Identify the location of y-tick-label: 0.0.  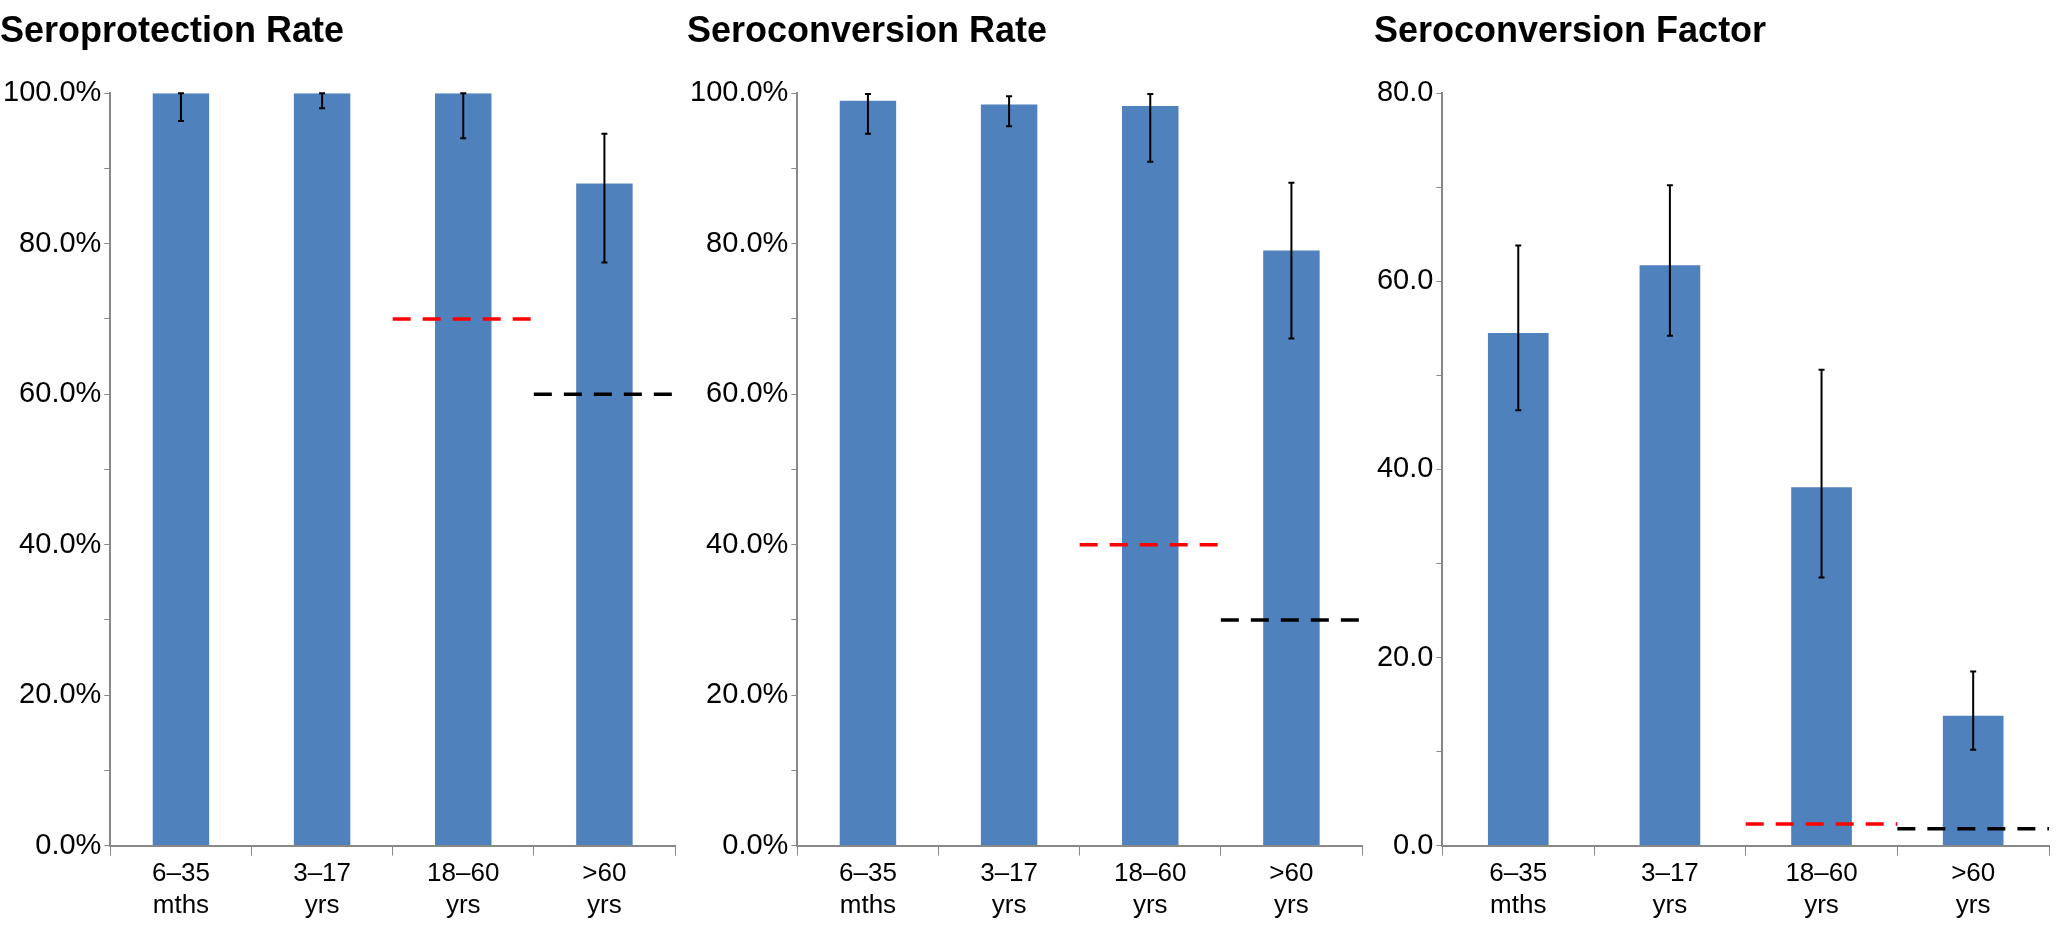
(1413, 843).